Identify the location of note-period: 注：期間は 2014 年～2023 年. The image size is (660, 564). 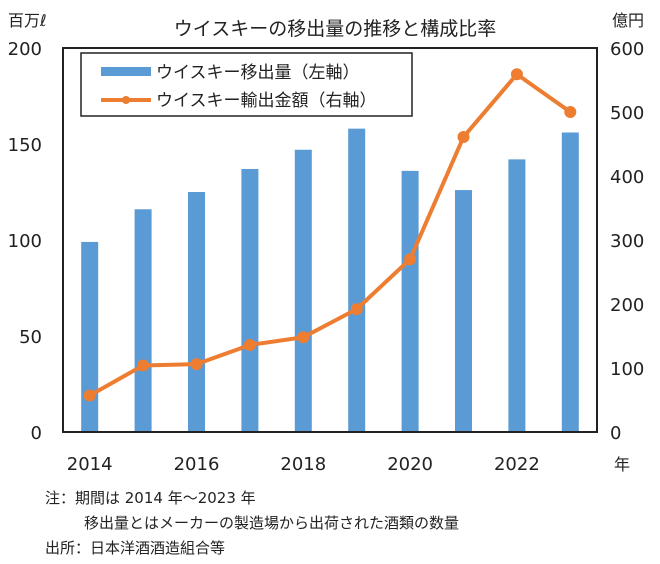
(150, 498).